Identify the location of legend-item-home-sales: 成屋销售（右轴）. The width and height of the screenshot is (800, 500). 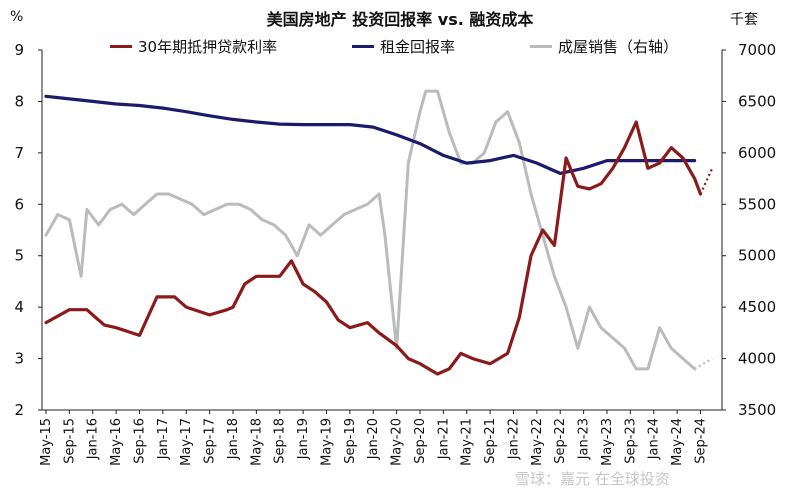
(604, 46).